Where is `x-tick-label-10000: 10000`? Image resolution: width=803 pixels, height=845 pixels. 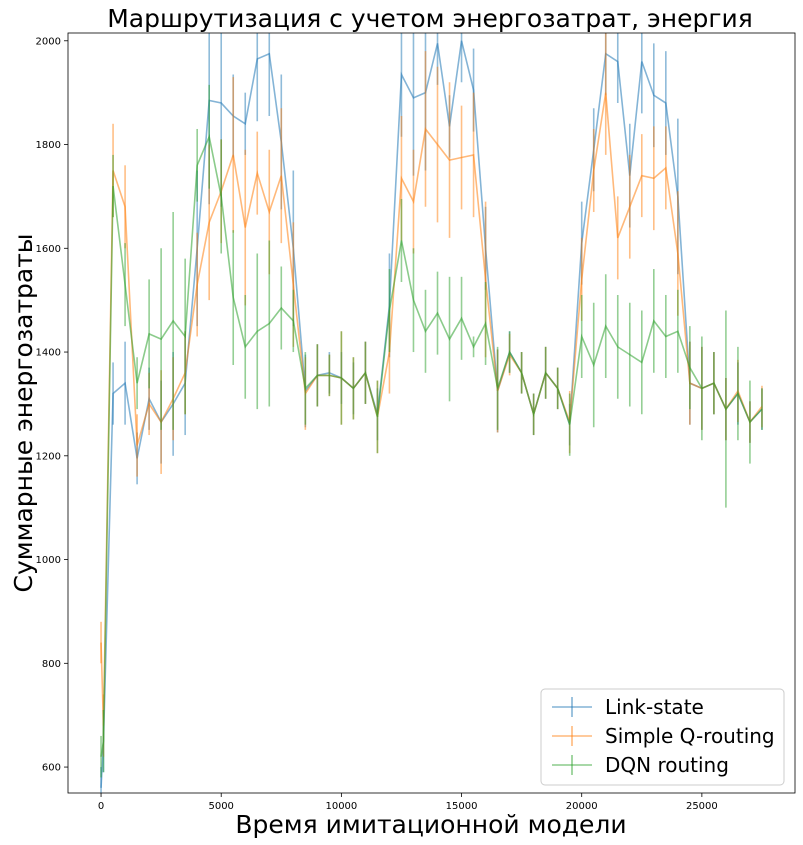 x-tick-label-10000: 10000 is located at coordinates (341, 806).